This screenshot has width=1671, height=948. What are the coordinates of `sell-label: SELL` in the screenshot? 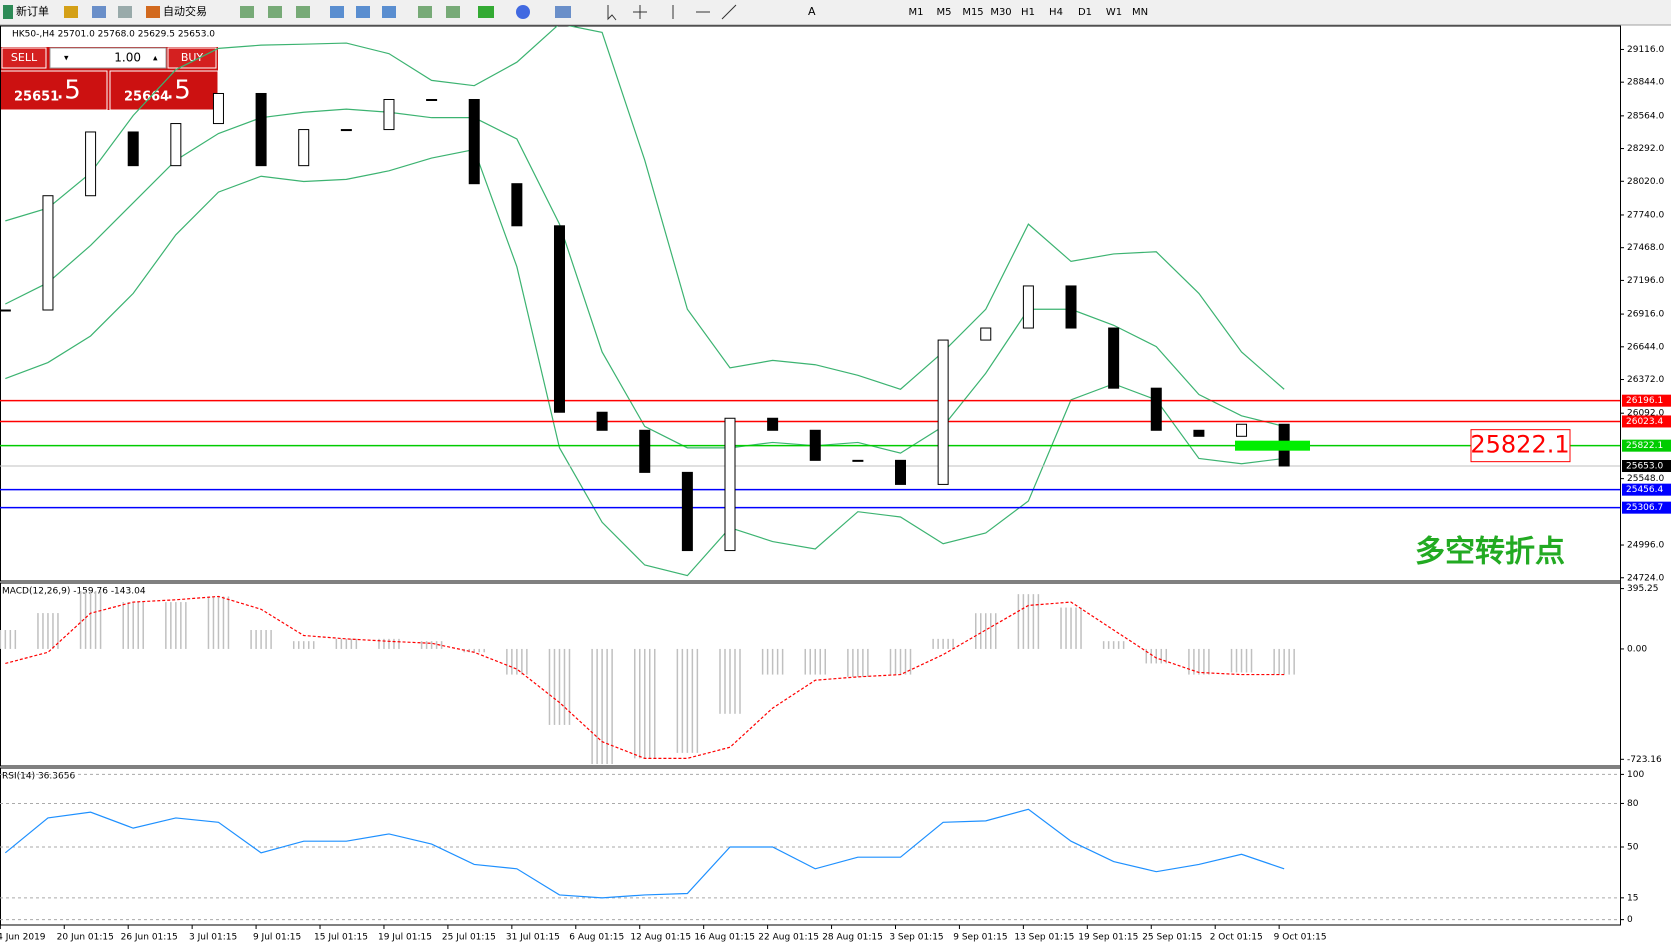 It's located at (24, 57).